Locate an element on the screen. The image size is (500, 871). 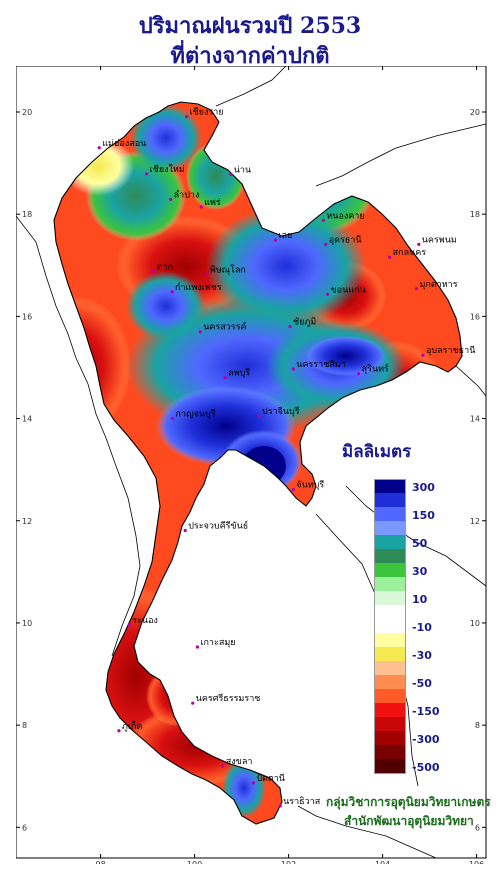
province-label: ปัตตานี is located at coordinates (270, 778).